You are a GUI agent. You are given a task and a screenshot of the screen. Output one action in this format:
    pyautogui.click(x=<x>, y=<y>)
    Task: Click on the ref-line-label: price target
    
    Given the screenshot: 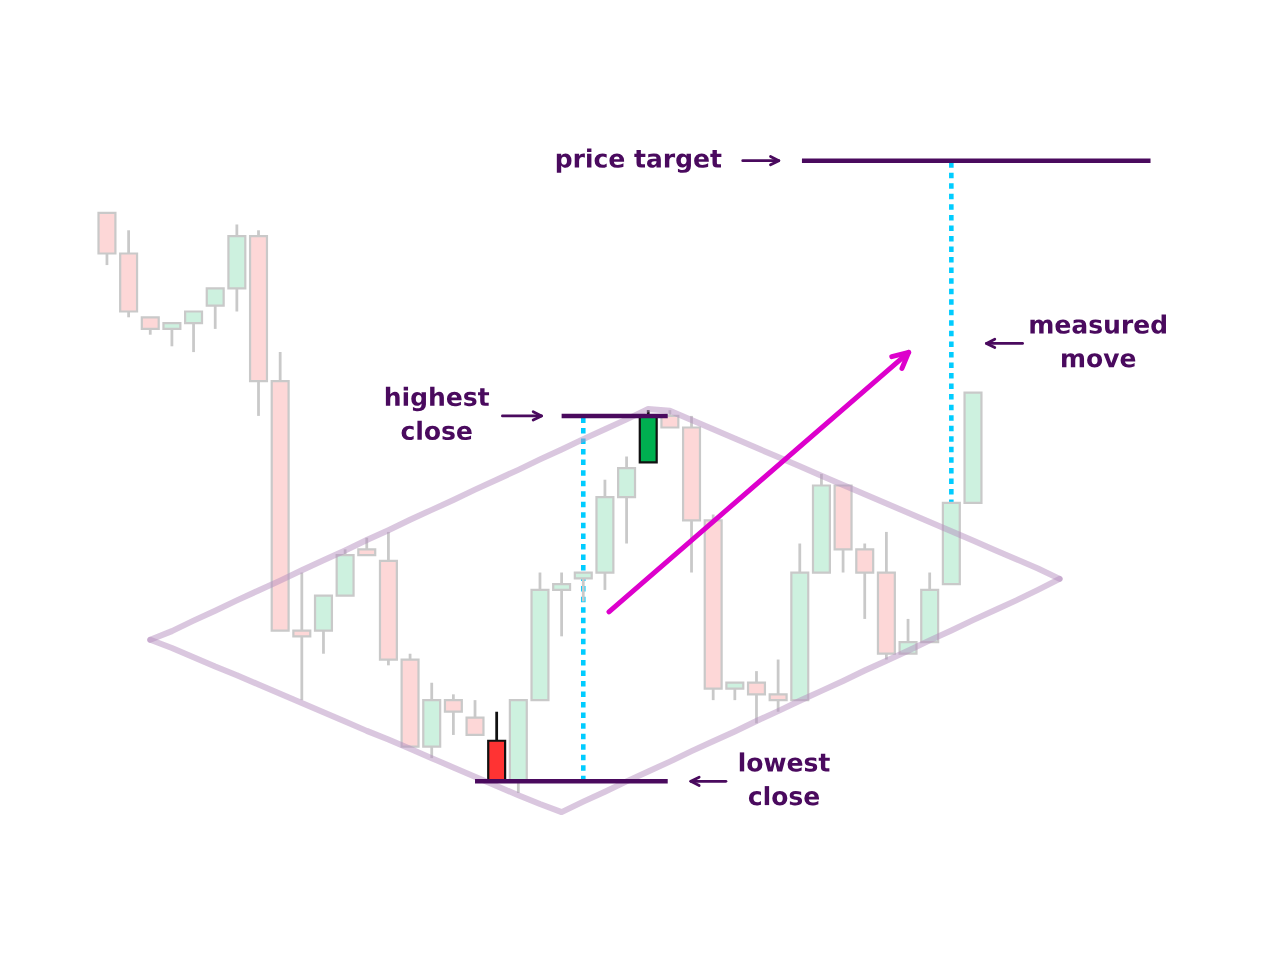 What is the action you would take?
    pyautogui.click(x=639, y=160)
    